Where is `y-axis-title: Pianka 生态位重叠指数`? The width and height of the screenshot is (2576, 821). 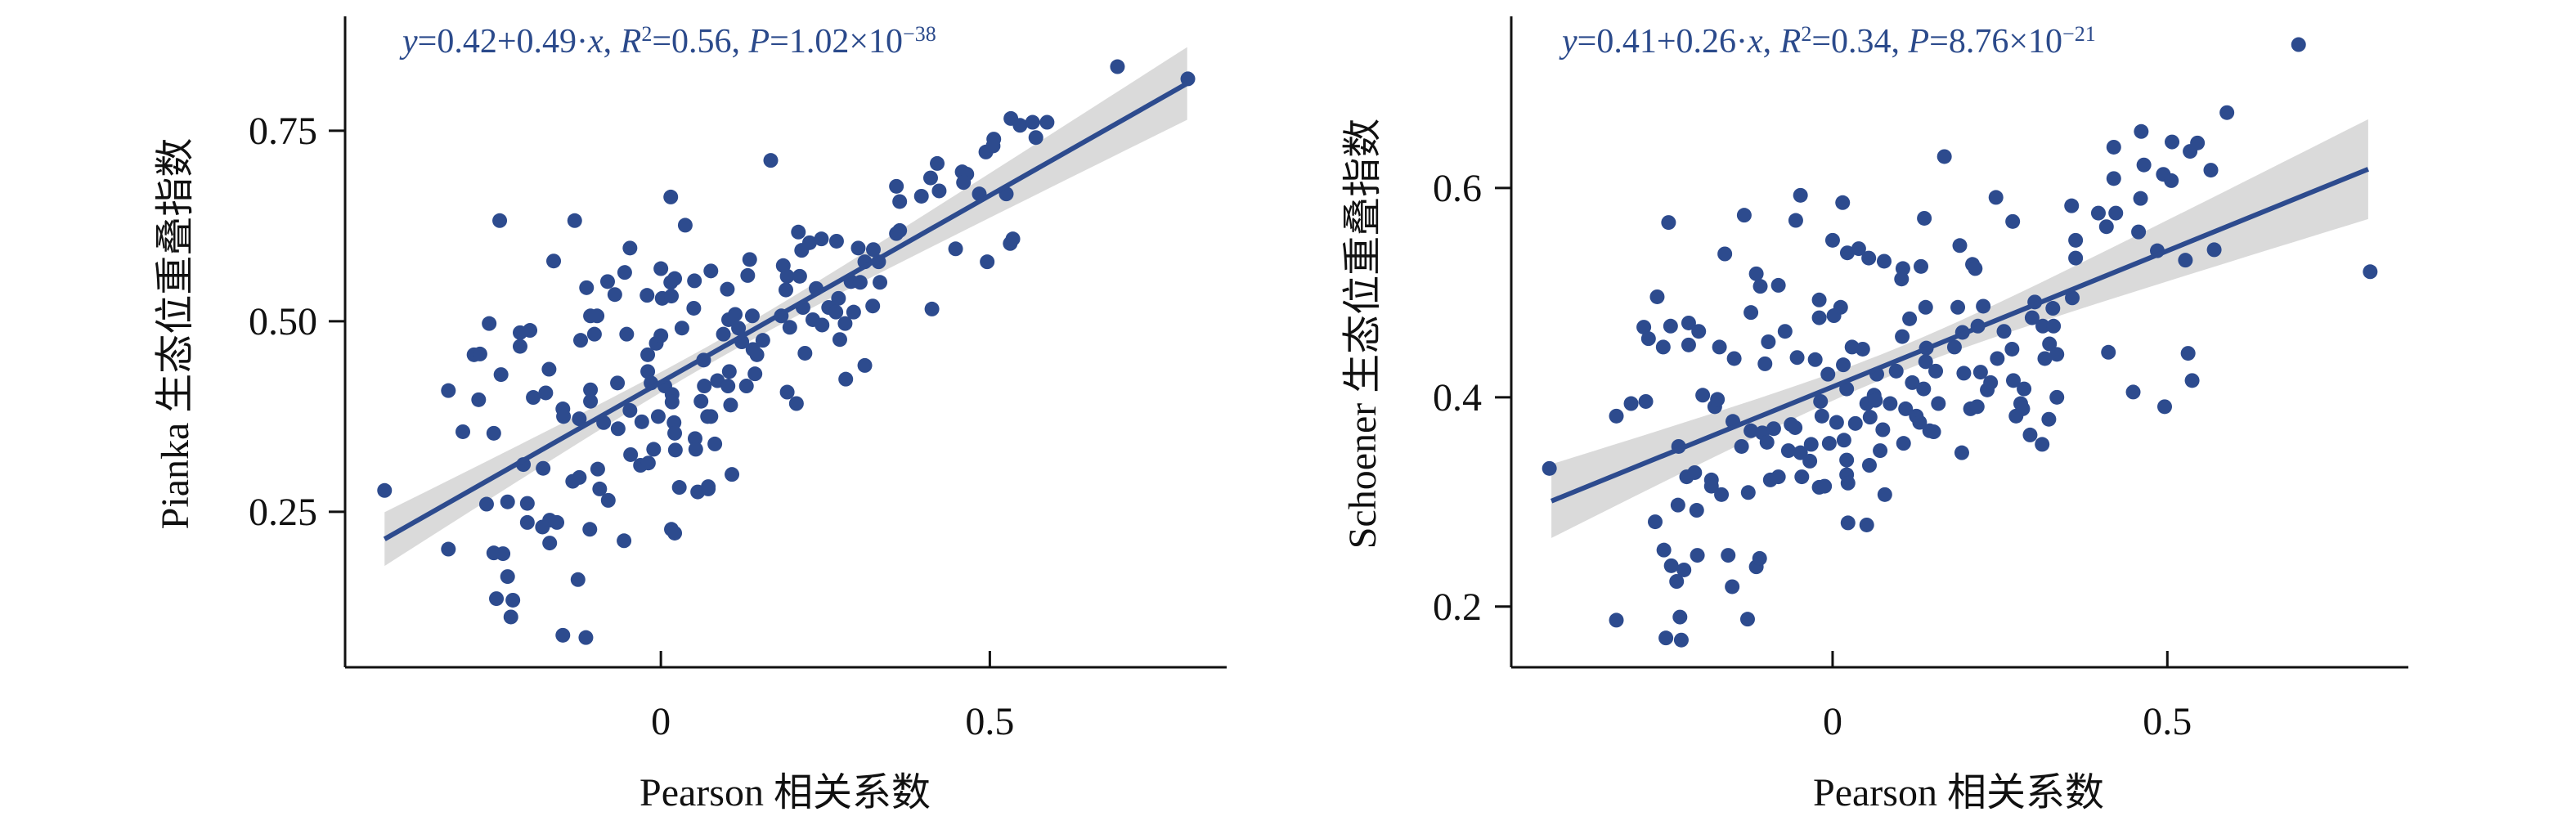 y-axis-title: Pianka 生态位重叠指数 is located at coordinates (175, 334).